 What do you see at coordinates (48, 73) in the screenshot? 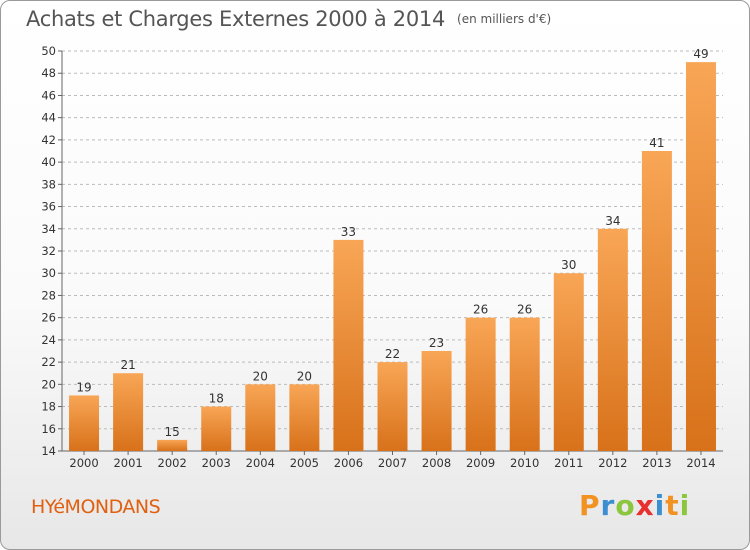
I see `y-tick-label: 48` at bounding box center [48, 73].